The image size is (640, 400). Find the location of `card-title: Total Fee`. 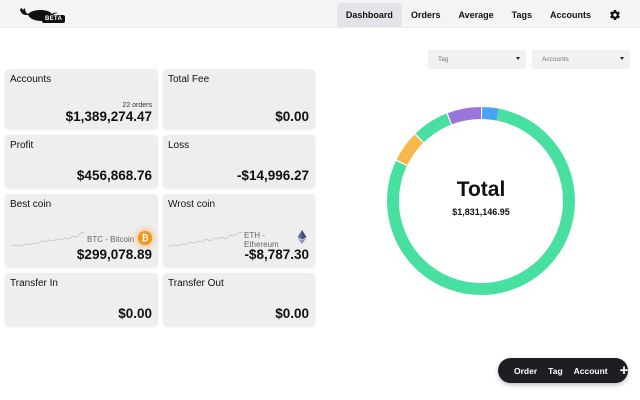

card-title: Total Fee is located at coordinates (189, 79).